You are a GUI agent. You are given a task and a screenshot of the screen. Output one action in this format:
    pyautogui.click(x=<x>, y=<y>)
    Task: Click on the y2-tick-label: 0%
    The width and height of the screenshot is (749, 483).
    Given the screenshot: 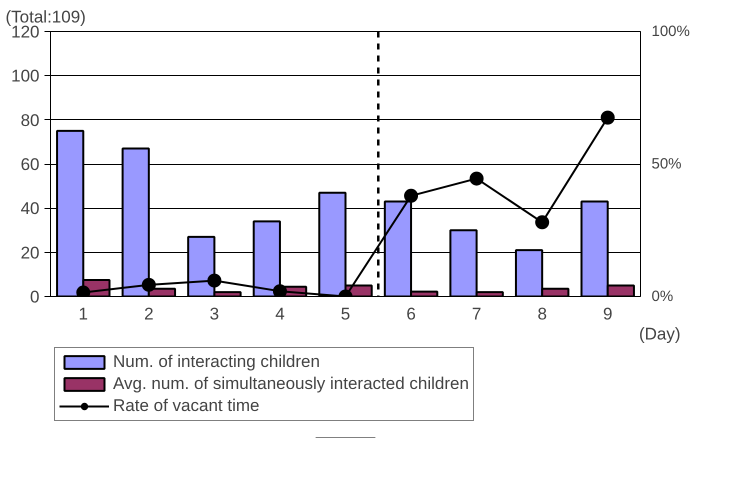 What is the action you would take?
    pyautogui.click(x=663, y=296)
    